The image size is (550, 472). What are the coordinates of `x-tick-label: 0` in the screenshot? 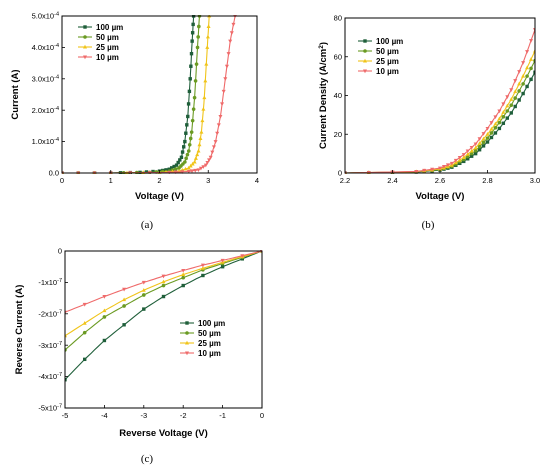 It's located at (62, 180).